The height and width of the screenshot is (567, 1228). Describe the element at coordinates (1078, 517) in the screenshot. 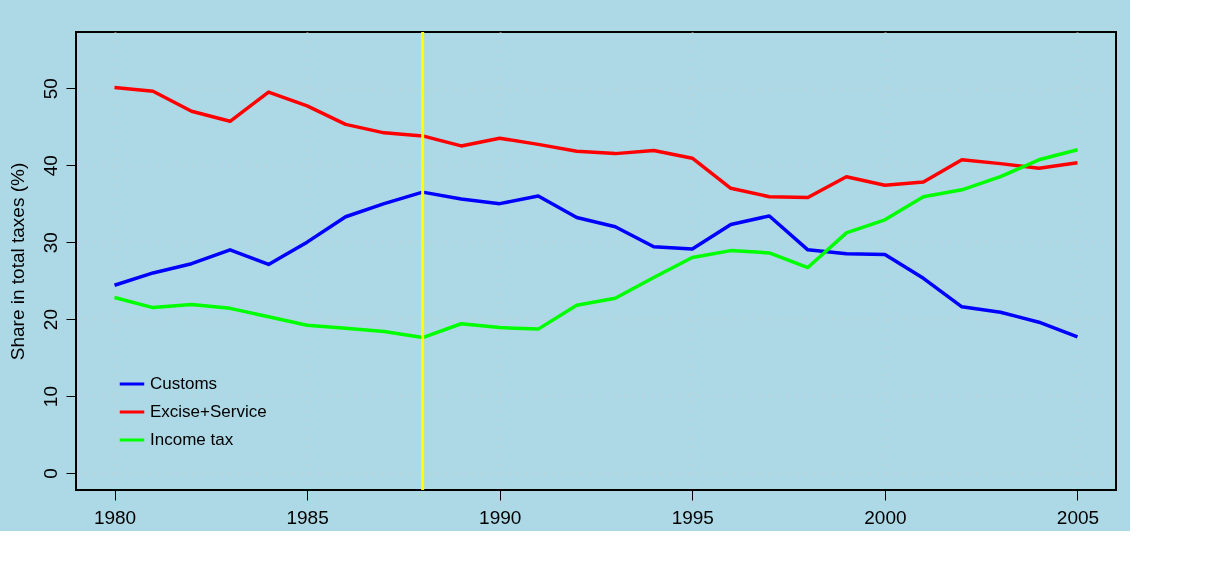

I see `x-tick-label: 2005` at that location.